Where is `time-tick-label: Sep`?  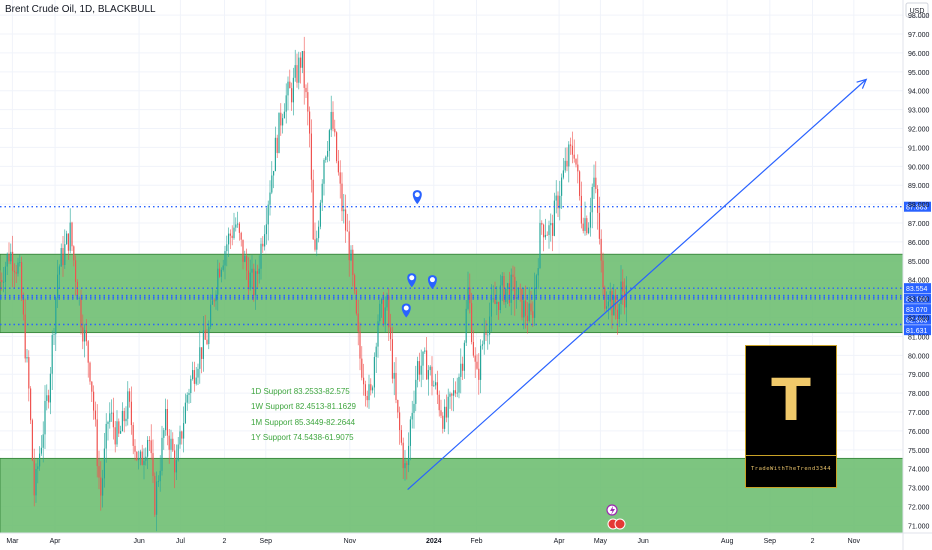 time-tick-label: Sep is located at coordinates (770, 541).